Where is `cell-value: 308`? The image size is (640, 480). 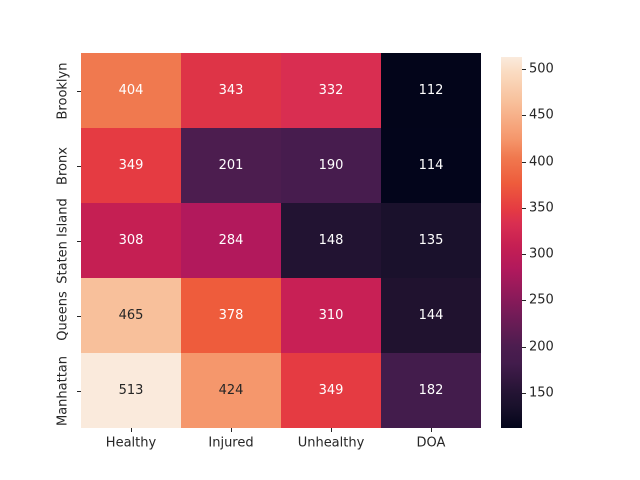 cell-value: 308 is located at coordinates (131, 240).